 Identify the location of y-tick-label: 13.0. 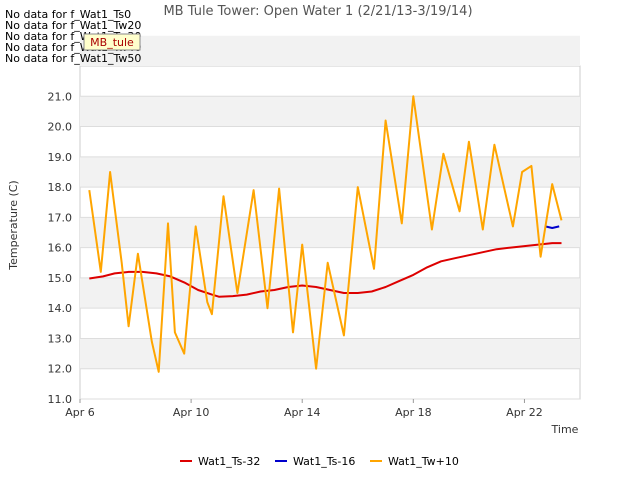
(60, 338).